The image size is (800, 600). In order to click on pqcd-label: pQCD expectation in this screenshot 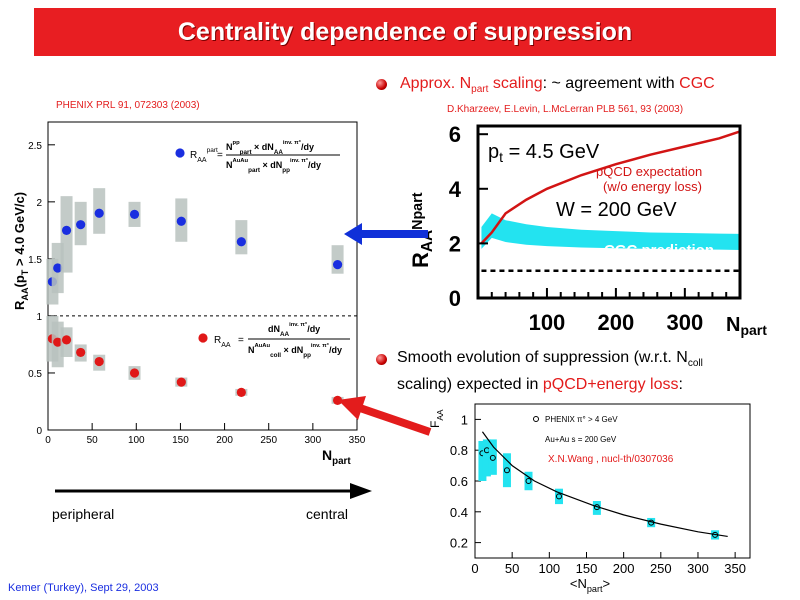, I will do `click(649, 171)`.